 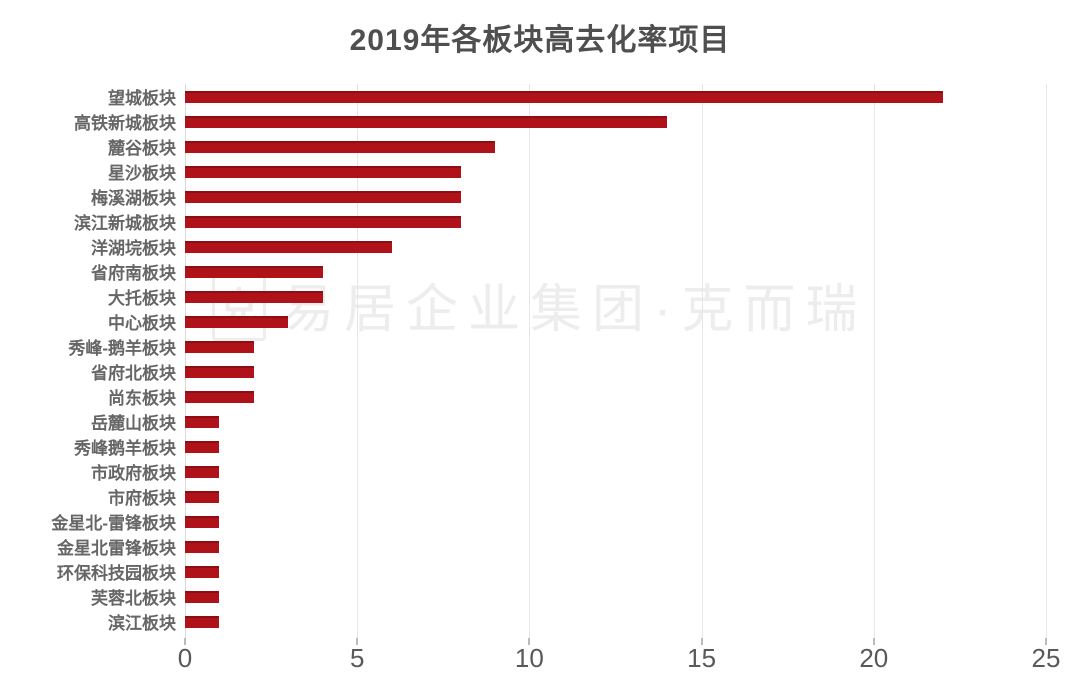 What do you see at coordinates (133, 423) in the screenshot?
I see `category-label: 岳麓山板块` at bounding box center [133, 423].